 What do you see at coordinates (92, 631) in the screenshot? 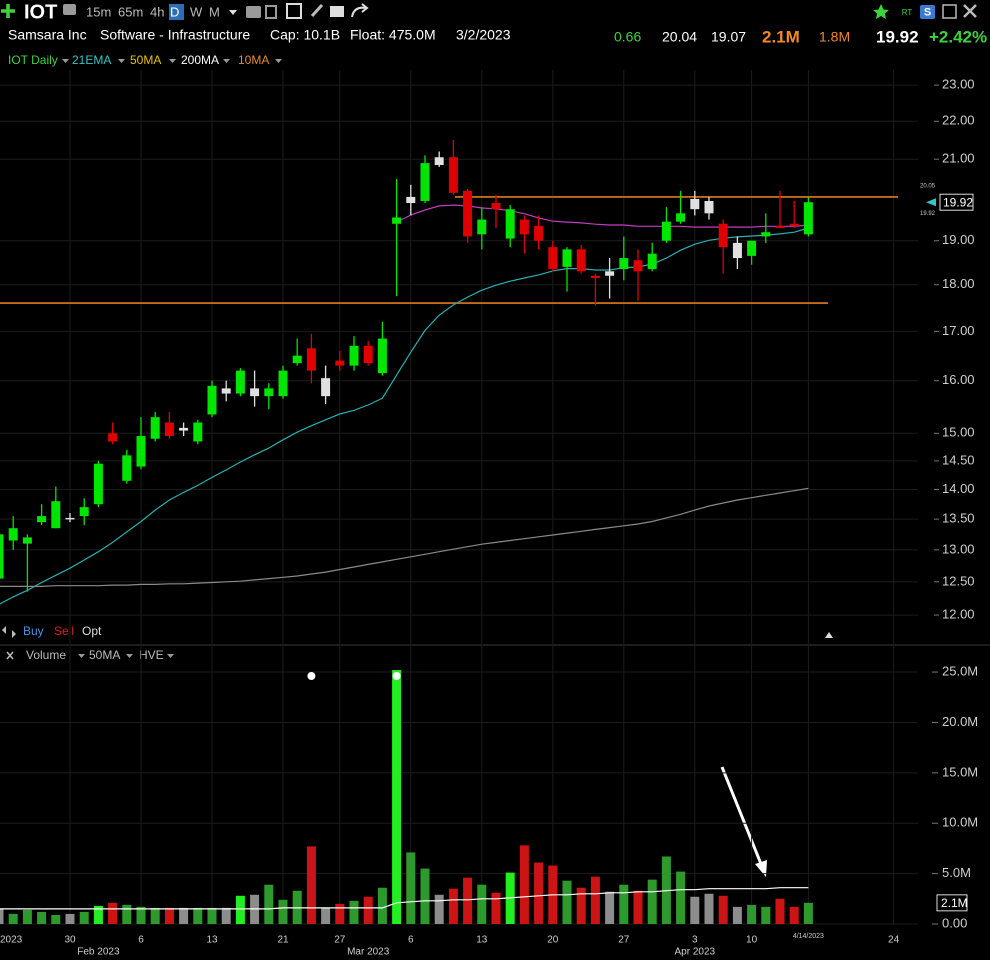
I see `trade-button: Opt` at bounding box center [92, 631].